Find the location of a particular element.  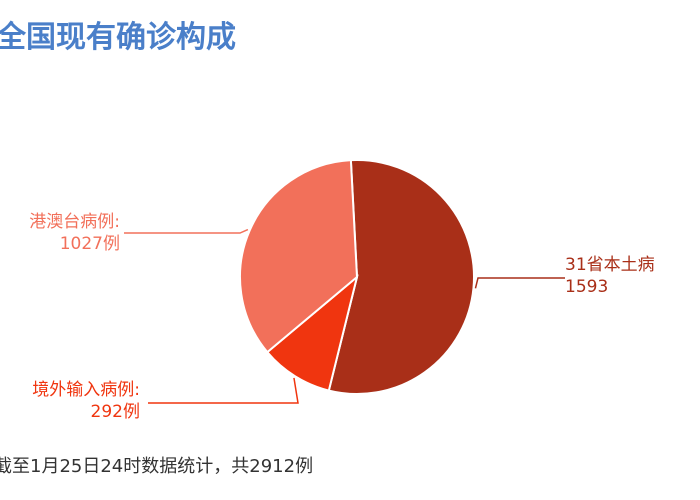

slice-label-1-name: 31省本土病 is located at coordinates (610, 265).